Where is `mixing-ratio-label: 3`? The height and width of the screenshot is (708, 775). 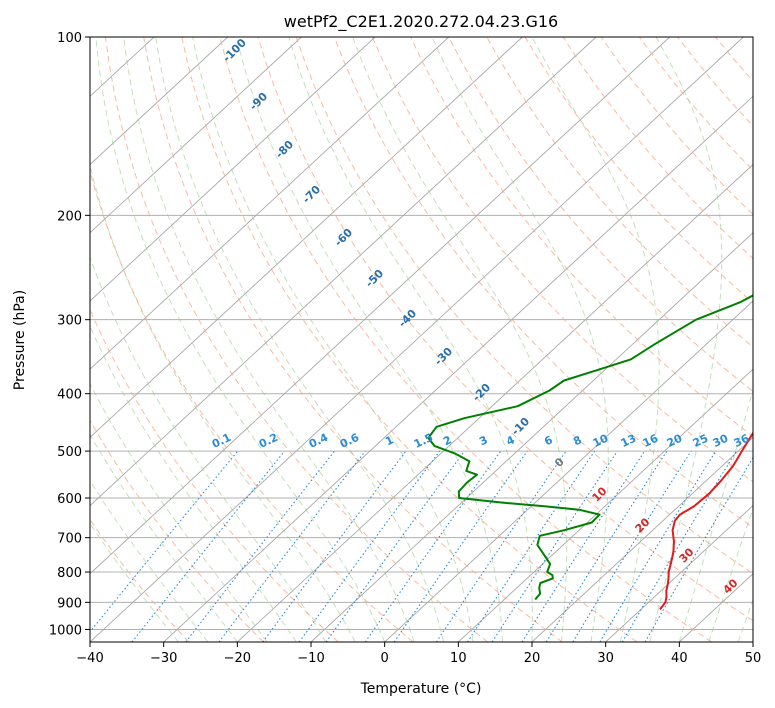 mixing-ratio-label: 3 is located at coordinates (483, 440).